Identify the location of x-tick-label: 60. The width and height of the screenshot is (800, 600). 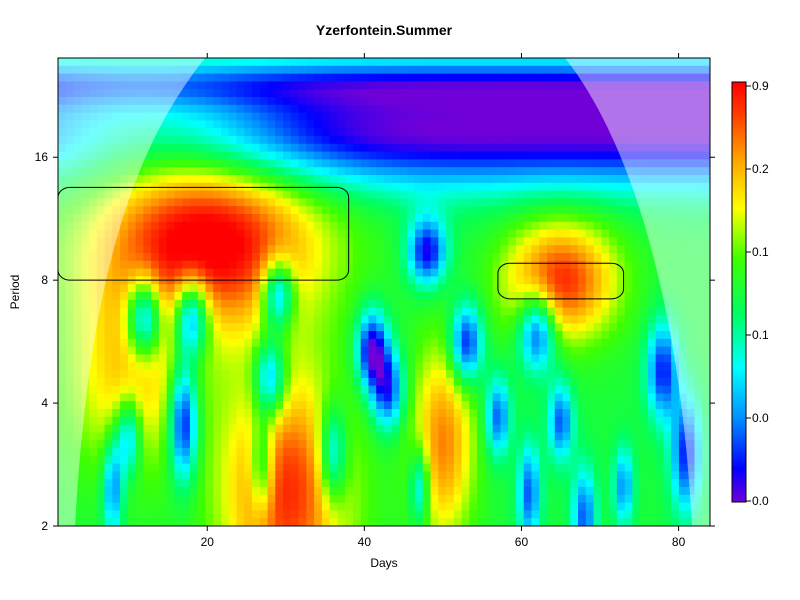
(522, 542).